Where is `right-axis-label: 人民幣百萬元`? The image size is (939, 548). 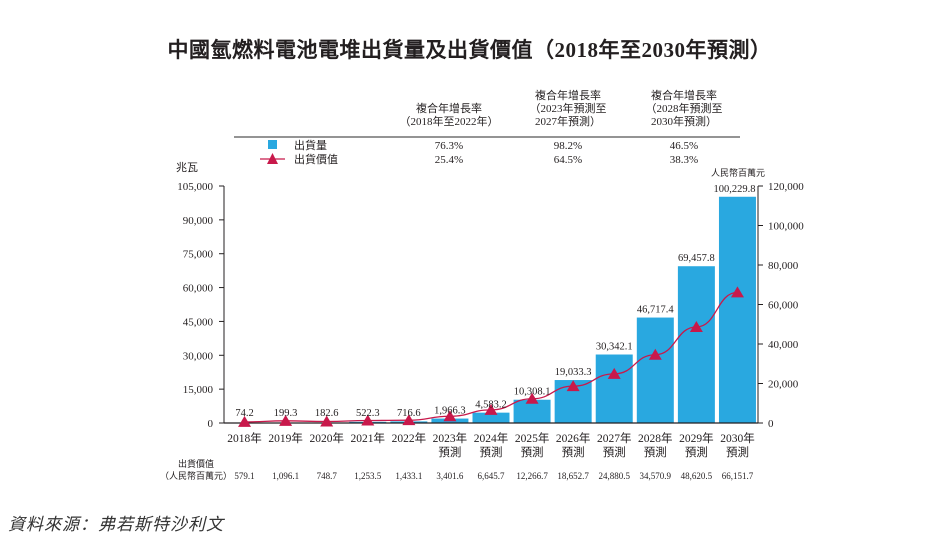 right-axis-label: 人民幣百萬元 is located at coordinates (738, 172).